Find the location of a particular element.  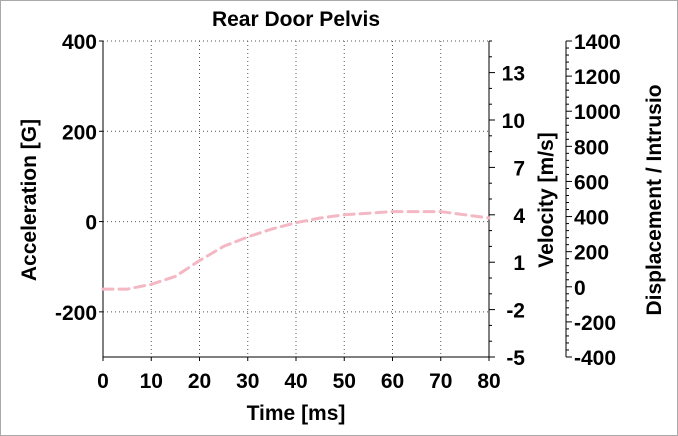

x-tick-label: 20 is located at coordinates (199, 381).